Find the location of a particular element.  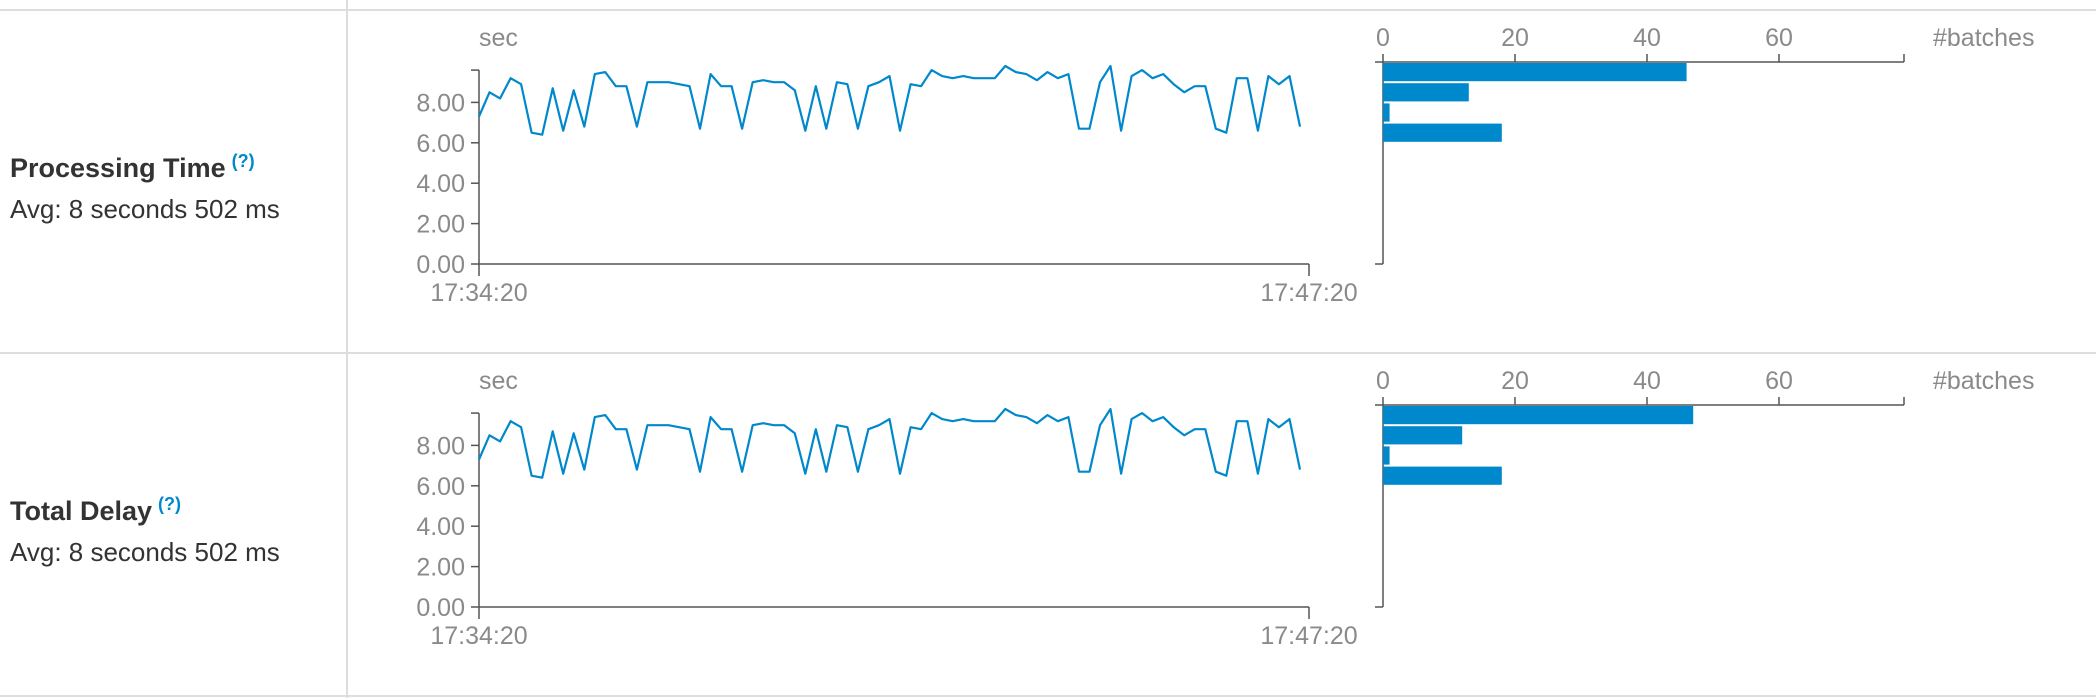

metric-label-cell: Processing Time (?) Avg: 8 seconds 502 ms is located at coordinates (145, 188).